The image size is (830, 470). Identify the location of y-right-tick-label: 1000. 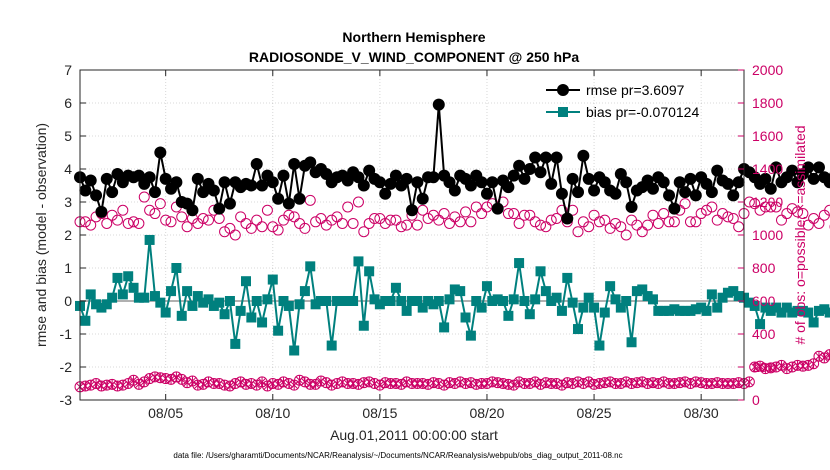
(767, 235).